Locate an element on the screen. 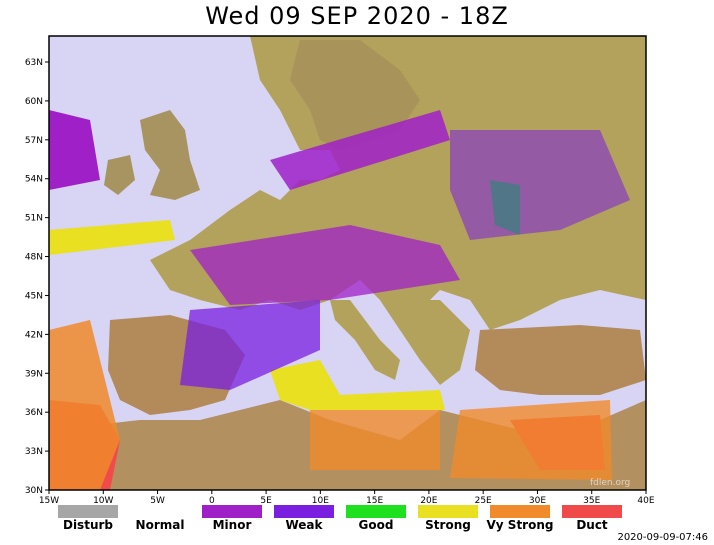  land-uk is located at coordinates (170, 155).